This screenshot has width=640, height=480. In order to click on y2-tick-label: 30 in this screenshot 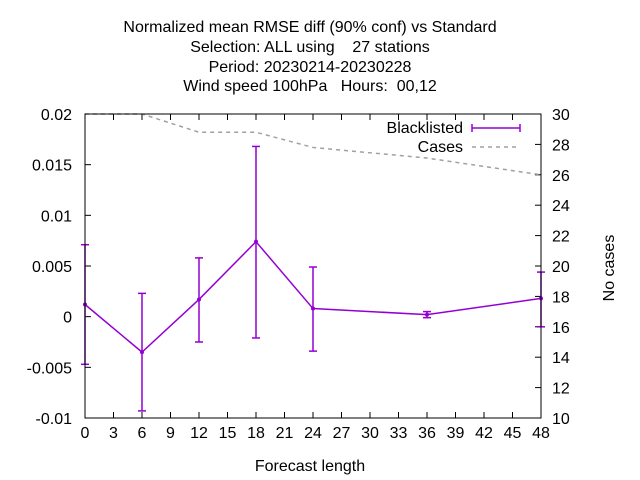, I will do `click(561, 115)`.